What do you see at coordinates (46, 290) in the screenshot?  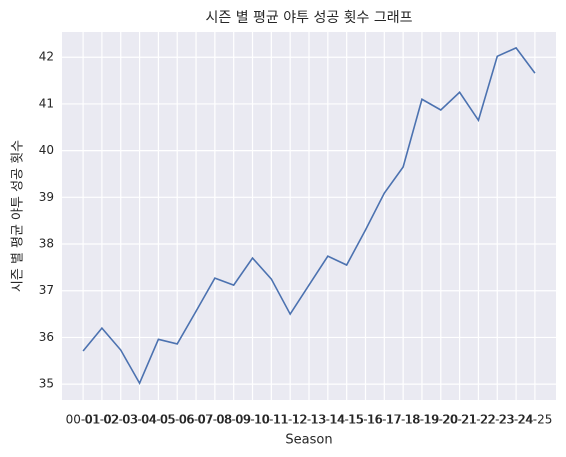 I see `y-tick-label: 37` at bounding box center [46, 290].